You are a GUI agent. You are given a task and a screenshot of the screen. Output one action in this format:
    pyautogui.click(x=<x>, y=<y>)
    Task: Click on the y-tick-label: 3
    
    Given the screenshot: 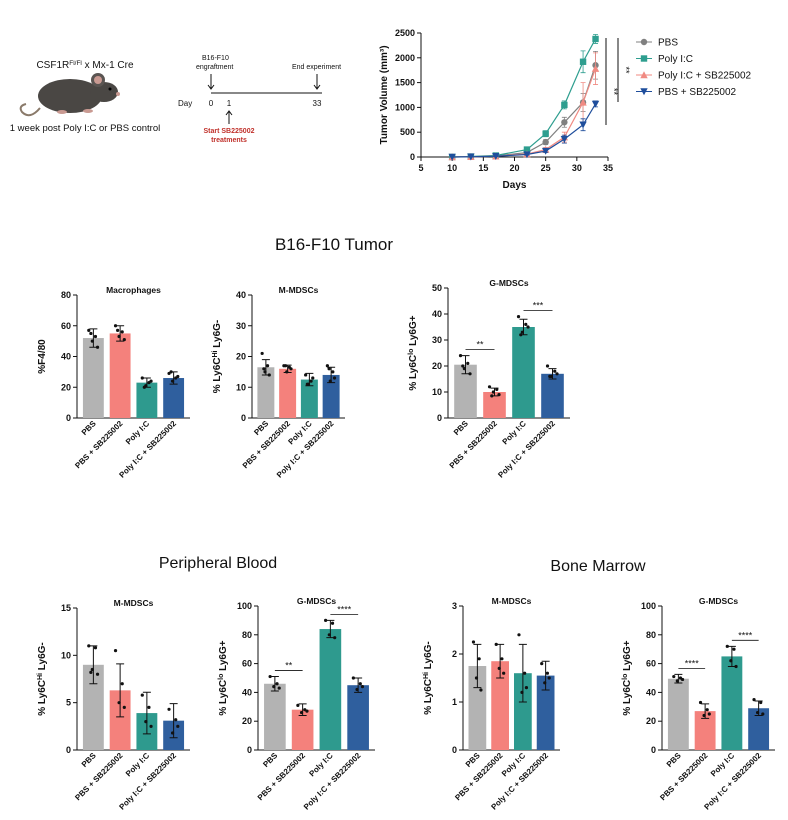 What is the action you would take?
    pyautogui.click(x=454, y=606)
    